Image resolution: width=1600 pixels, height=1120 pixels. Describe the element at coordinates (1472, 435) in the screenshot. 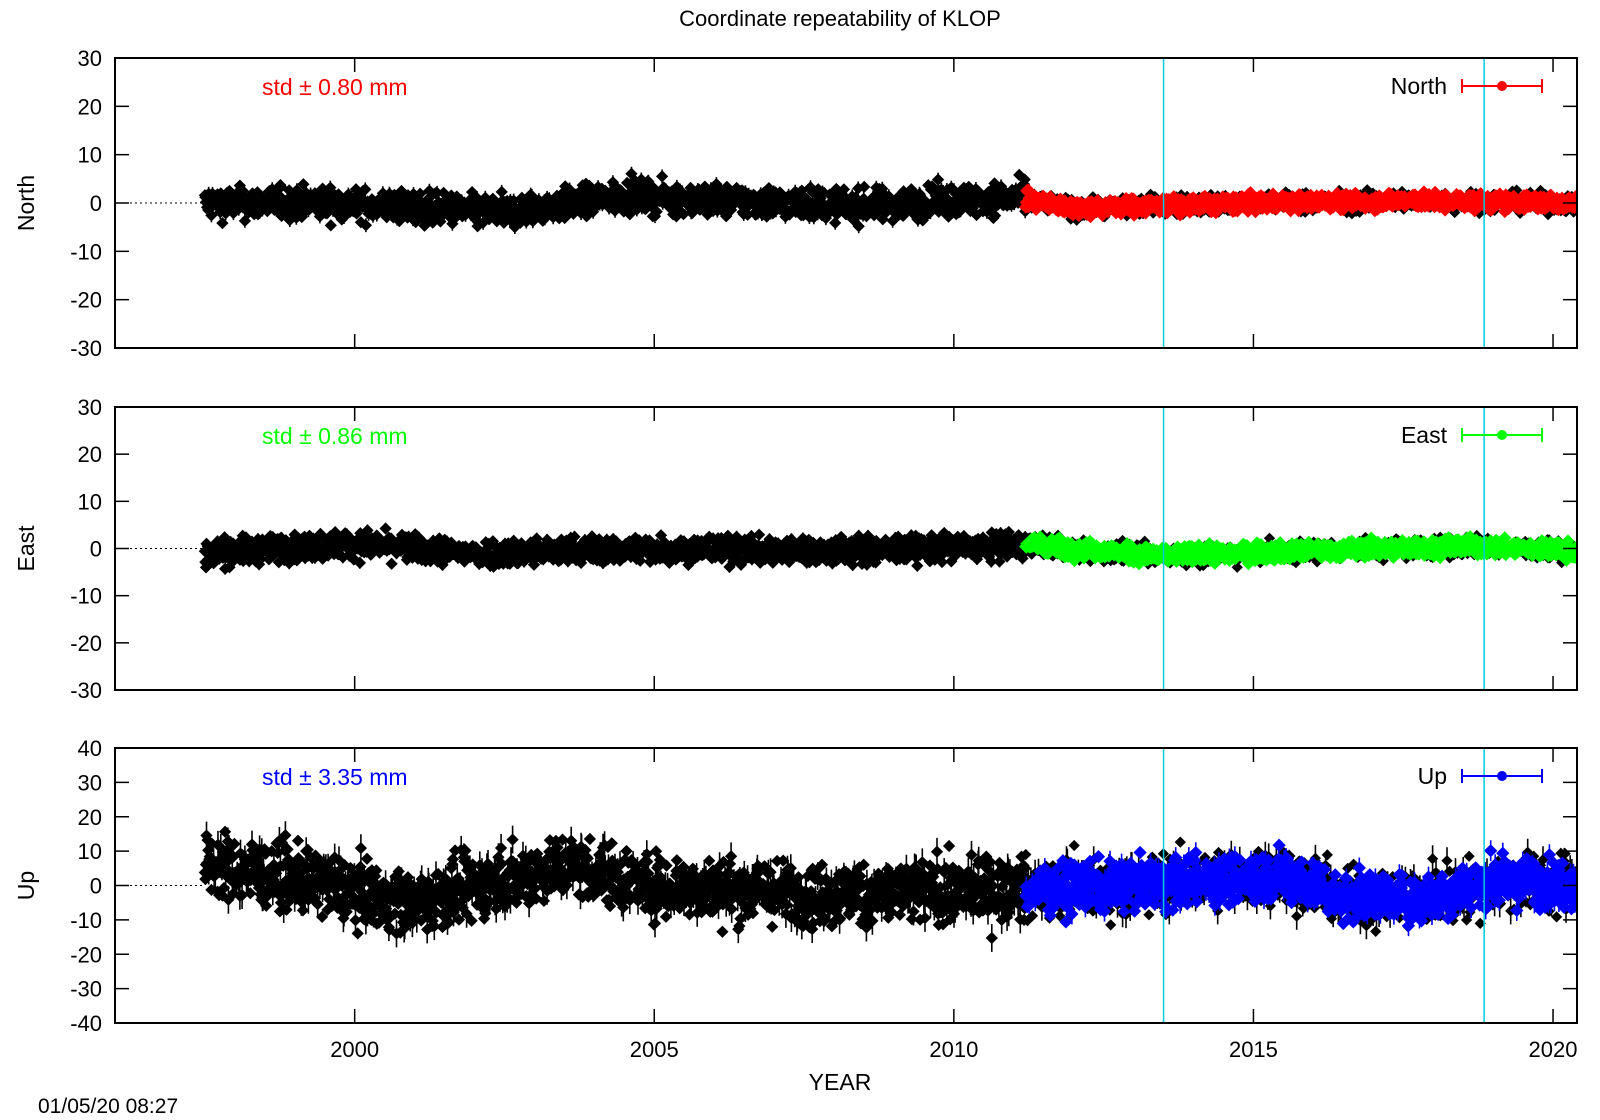

I see `legend: East` at that location.